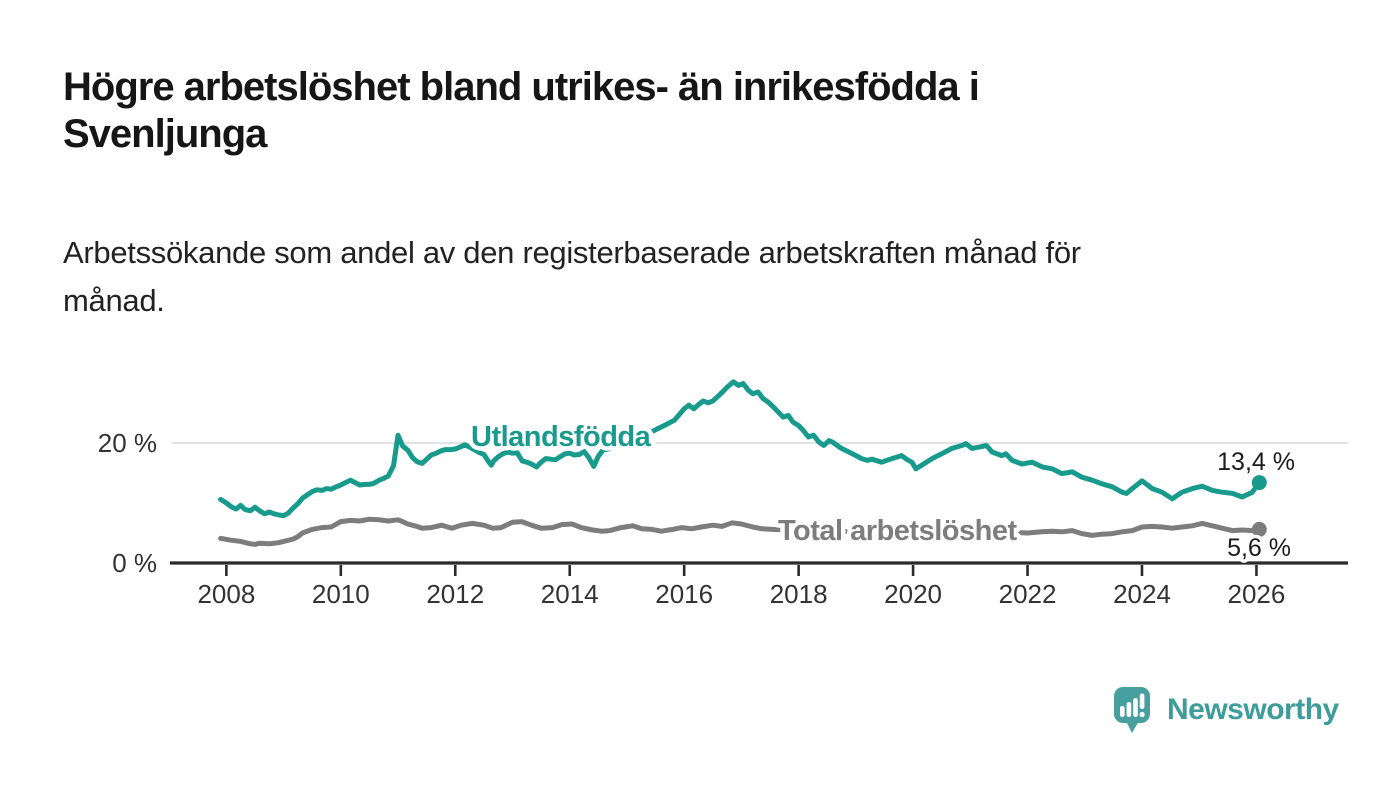 The height and width of the screenshot is (794, 1400). Describe the element at coordinates (897, 531) in the screenshot. I see `series-label-total-arbetsl-shet: Total arbetslöshet` at that location.